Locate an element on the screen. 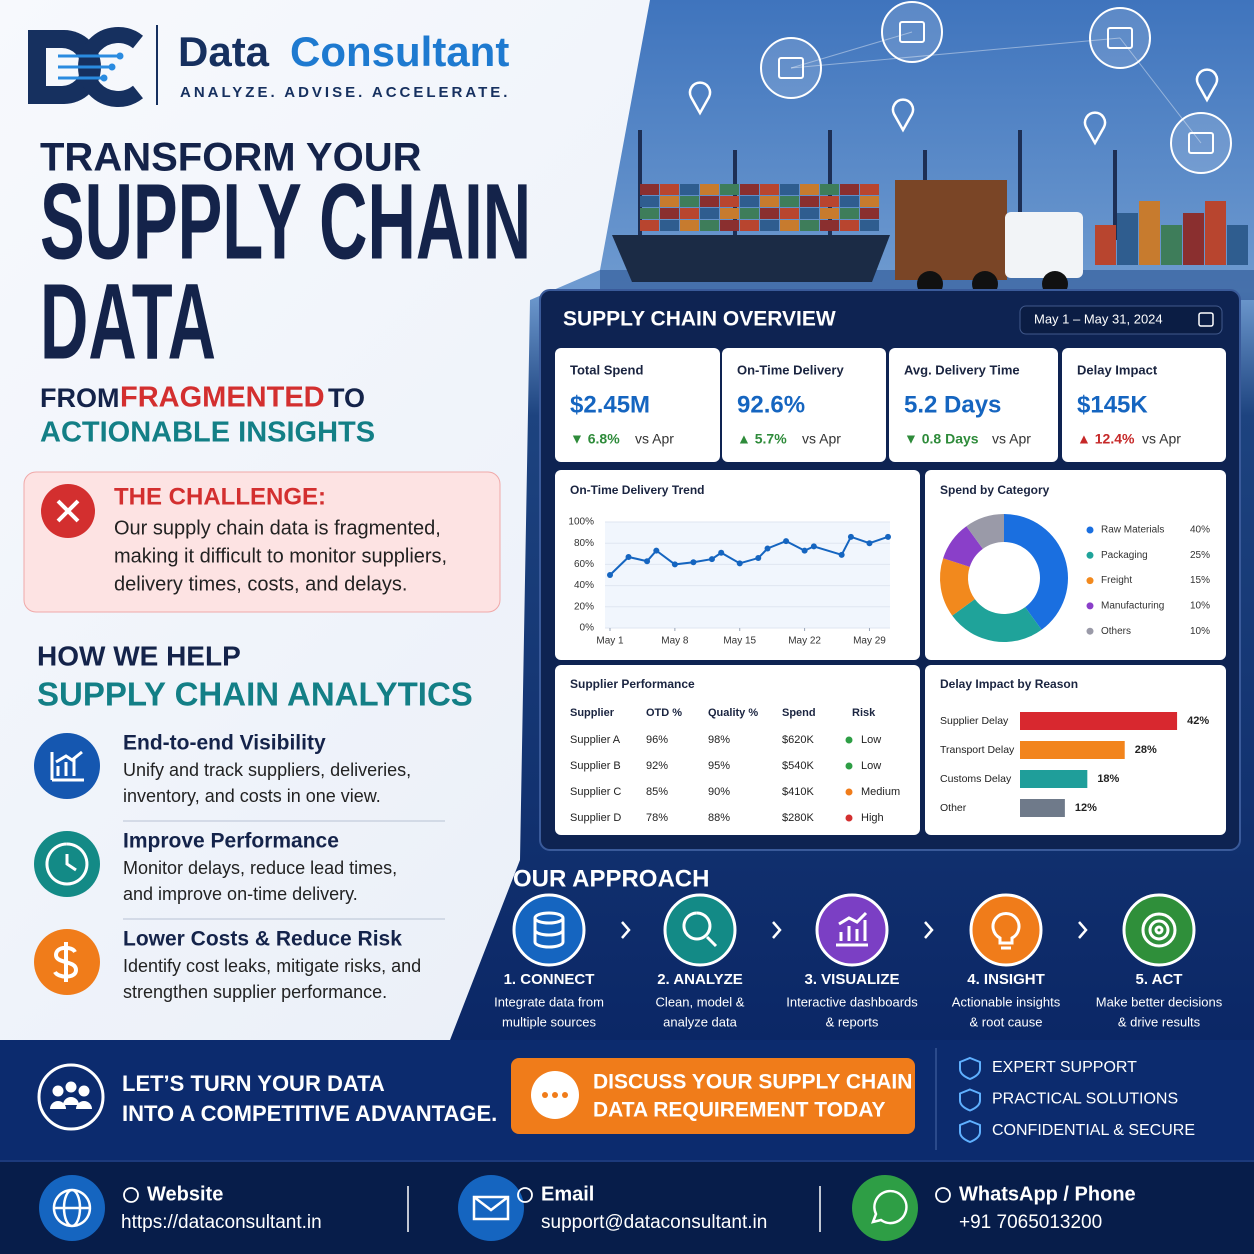 The image size is (1254, 1254). cta-button is located at coordinates (713, 1096).